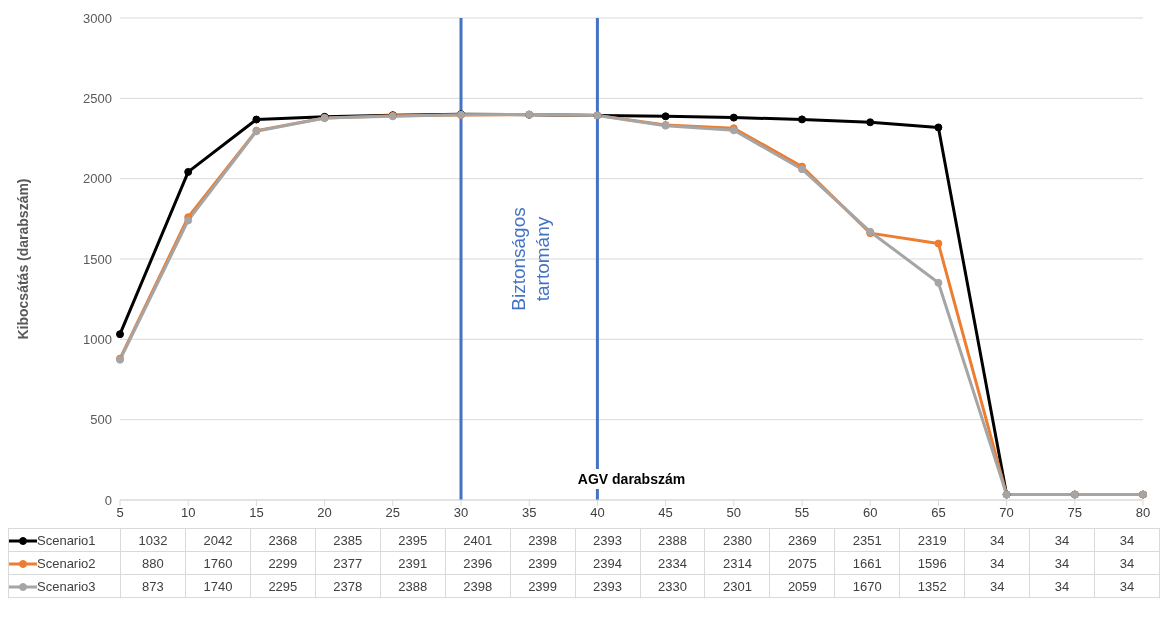 The image size is (1161, 621). What do you see at coordinates (802, 540) in the screenshot?
I see `data-label: 2369` at bounding box center [802, 540].